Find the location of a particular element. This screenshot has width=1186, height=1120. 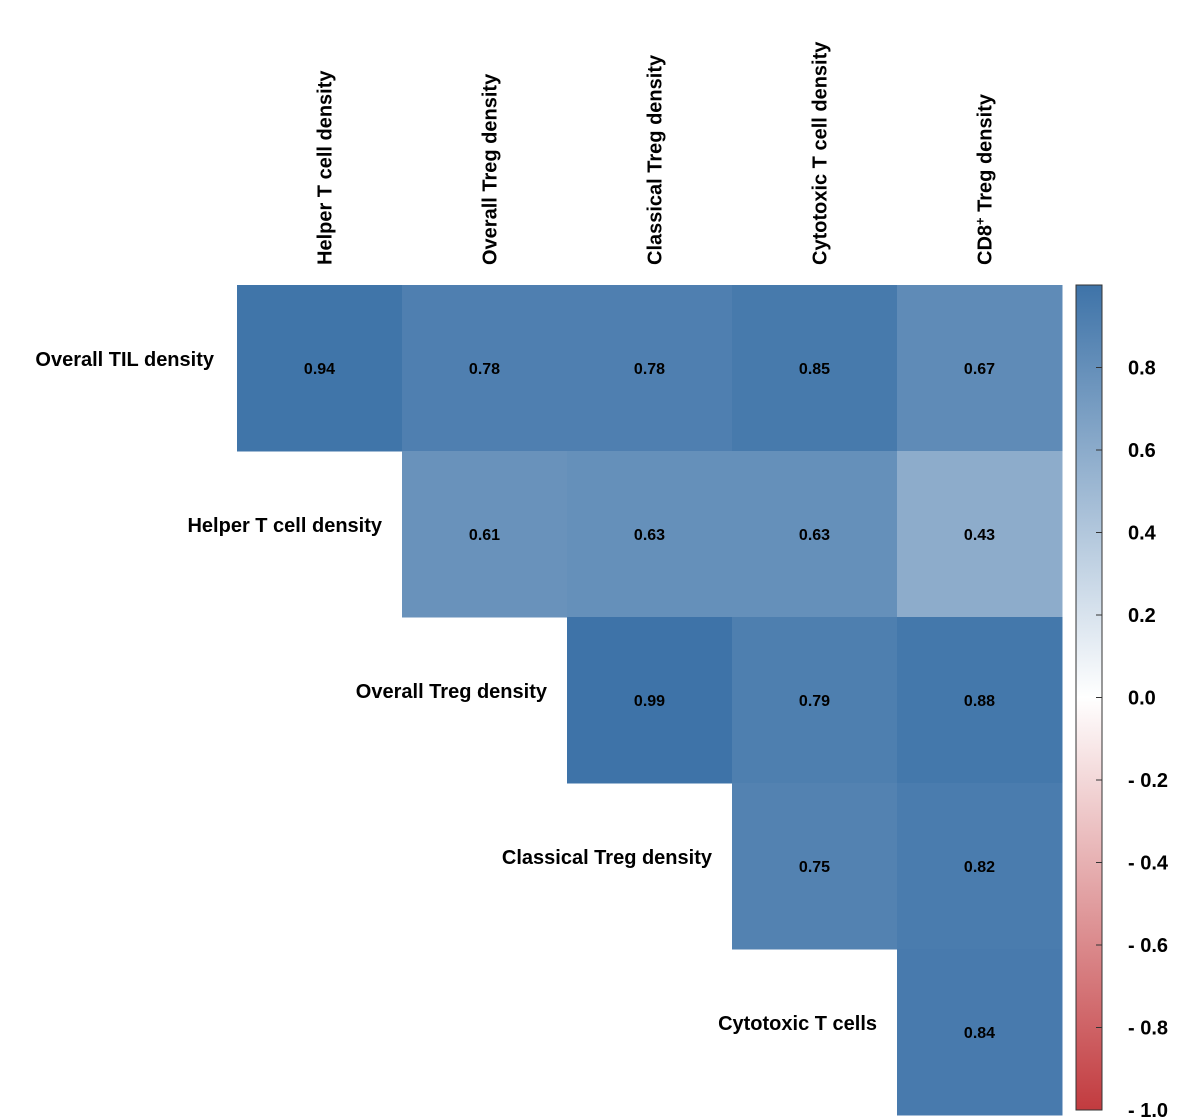

cell-value-label: 0.84 is located at coordinates (979, 1033).